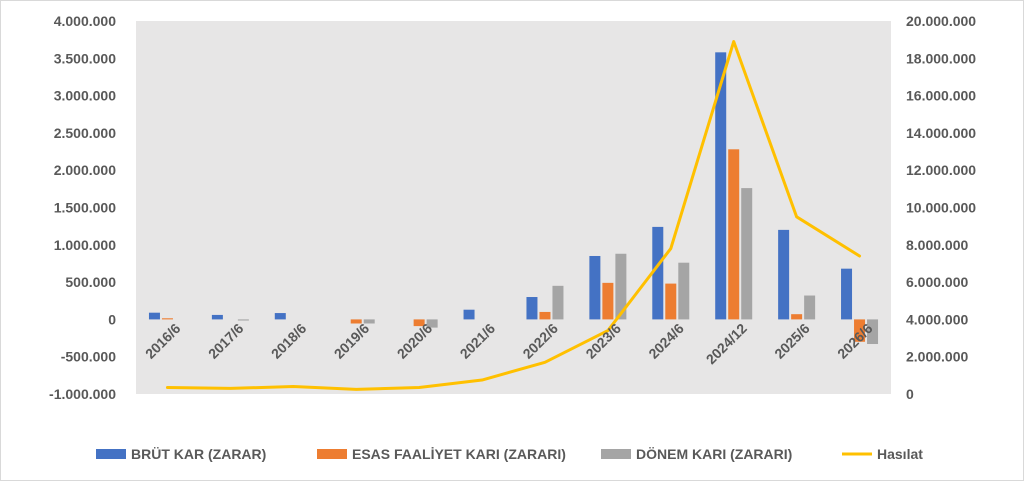  I want to click on right-tick-label: 12.000.000, so click(941, 170).